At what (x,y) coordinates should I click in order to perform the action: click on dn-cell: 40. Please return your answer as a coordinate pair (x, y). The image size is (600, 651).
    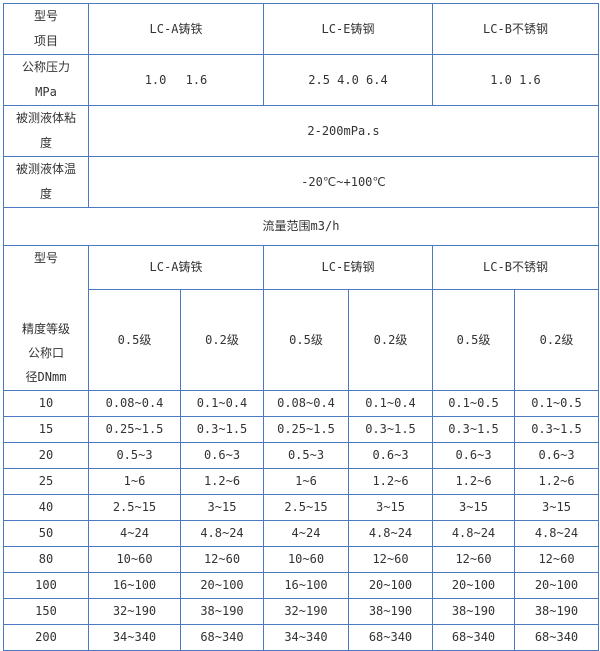
    Looking at the image, I should click on (46, 507).